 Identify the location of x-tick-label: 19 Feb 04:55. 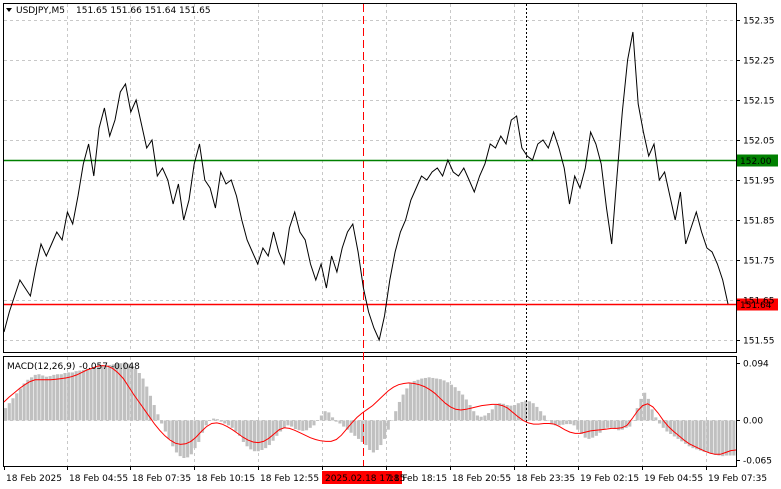
(673, 479).